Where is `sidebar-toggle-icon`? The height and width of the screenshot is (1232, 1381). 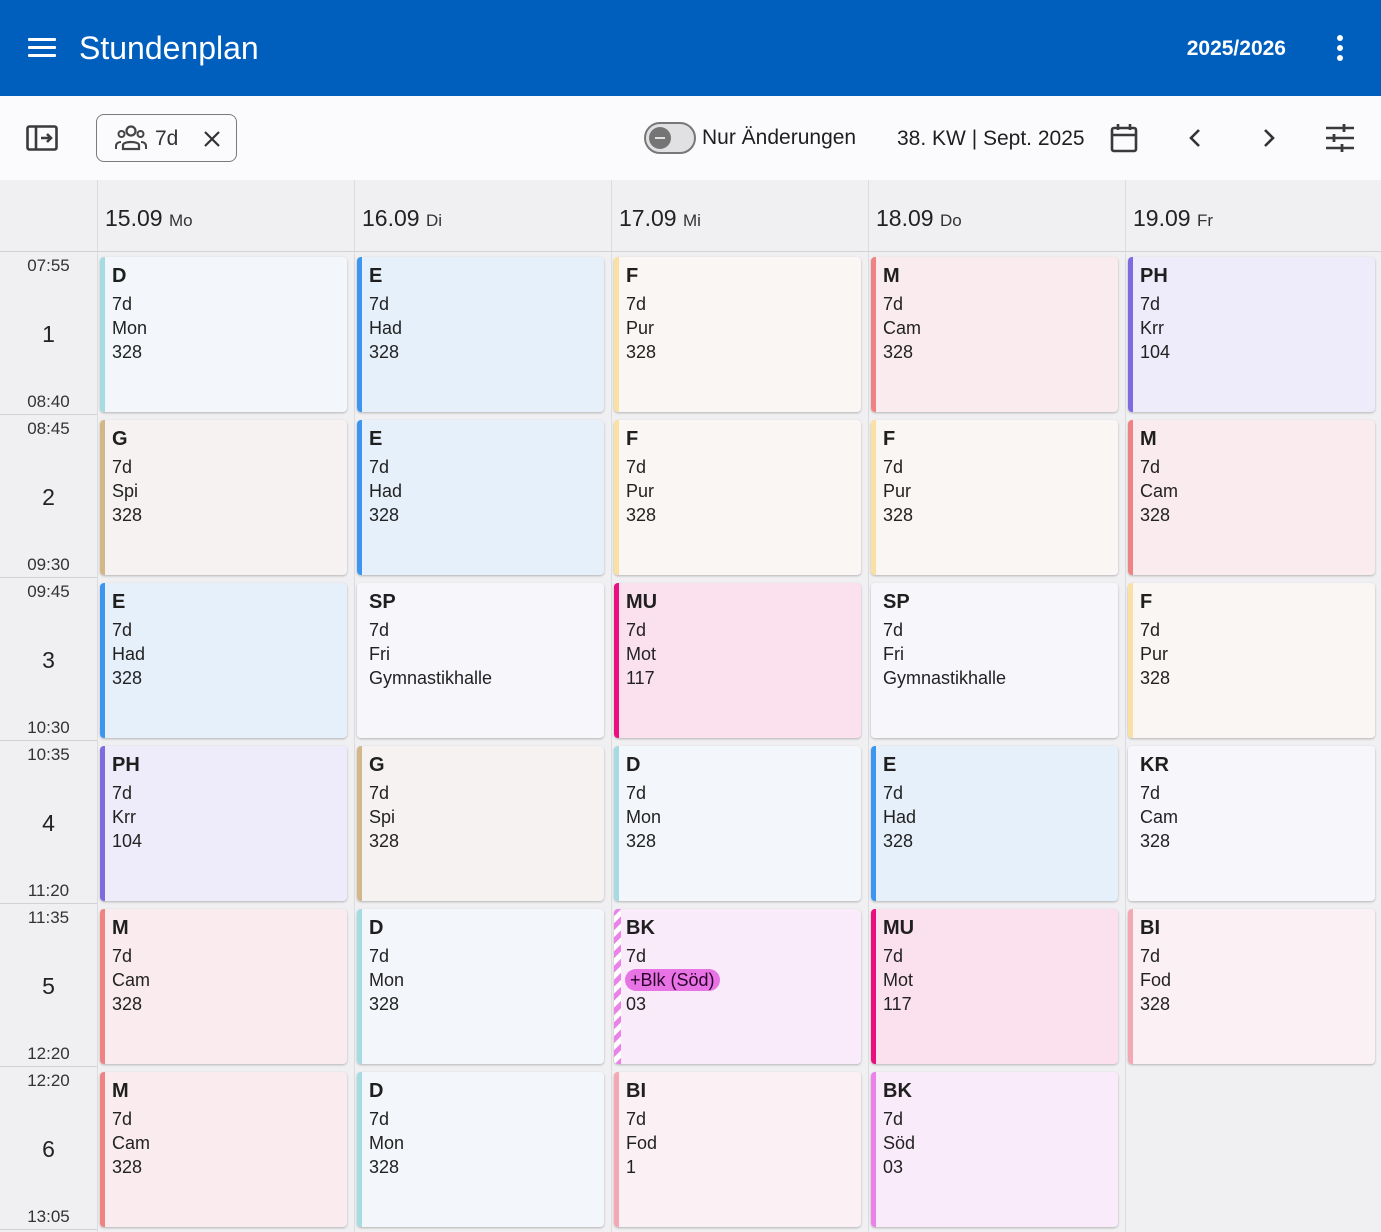
sidebar-toggle-icon is located at coordinates (42, 138).